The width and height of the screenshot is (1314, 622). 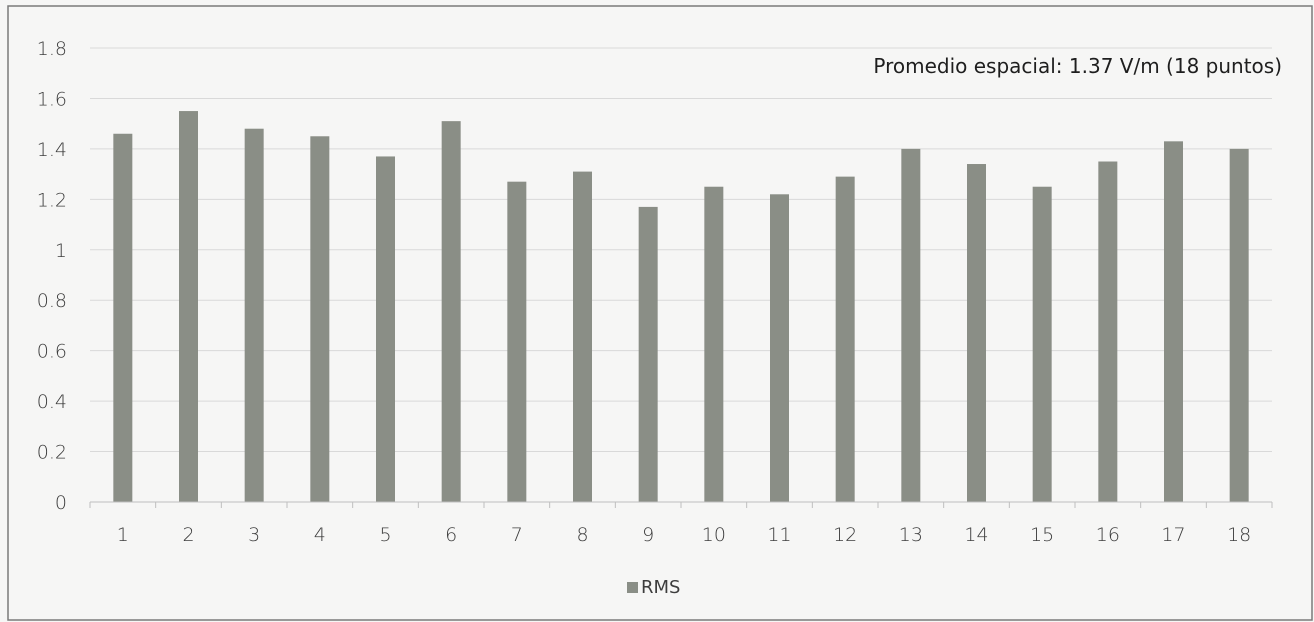 What do you see at coordinates (1239, 535) in the screenshot?
I see `x-tick-label: 18` at bounding box center [1239, 535].